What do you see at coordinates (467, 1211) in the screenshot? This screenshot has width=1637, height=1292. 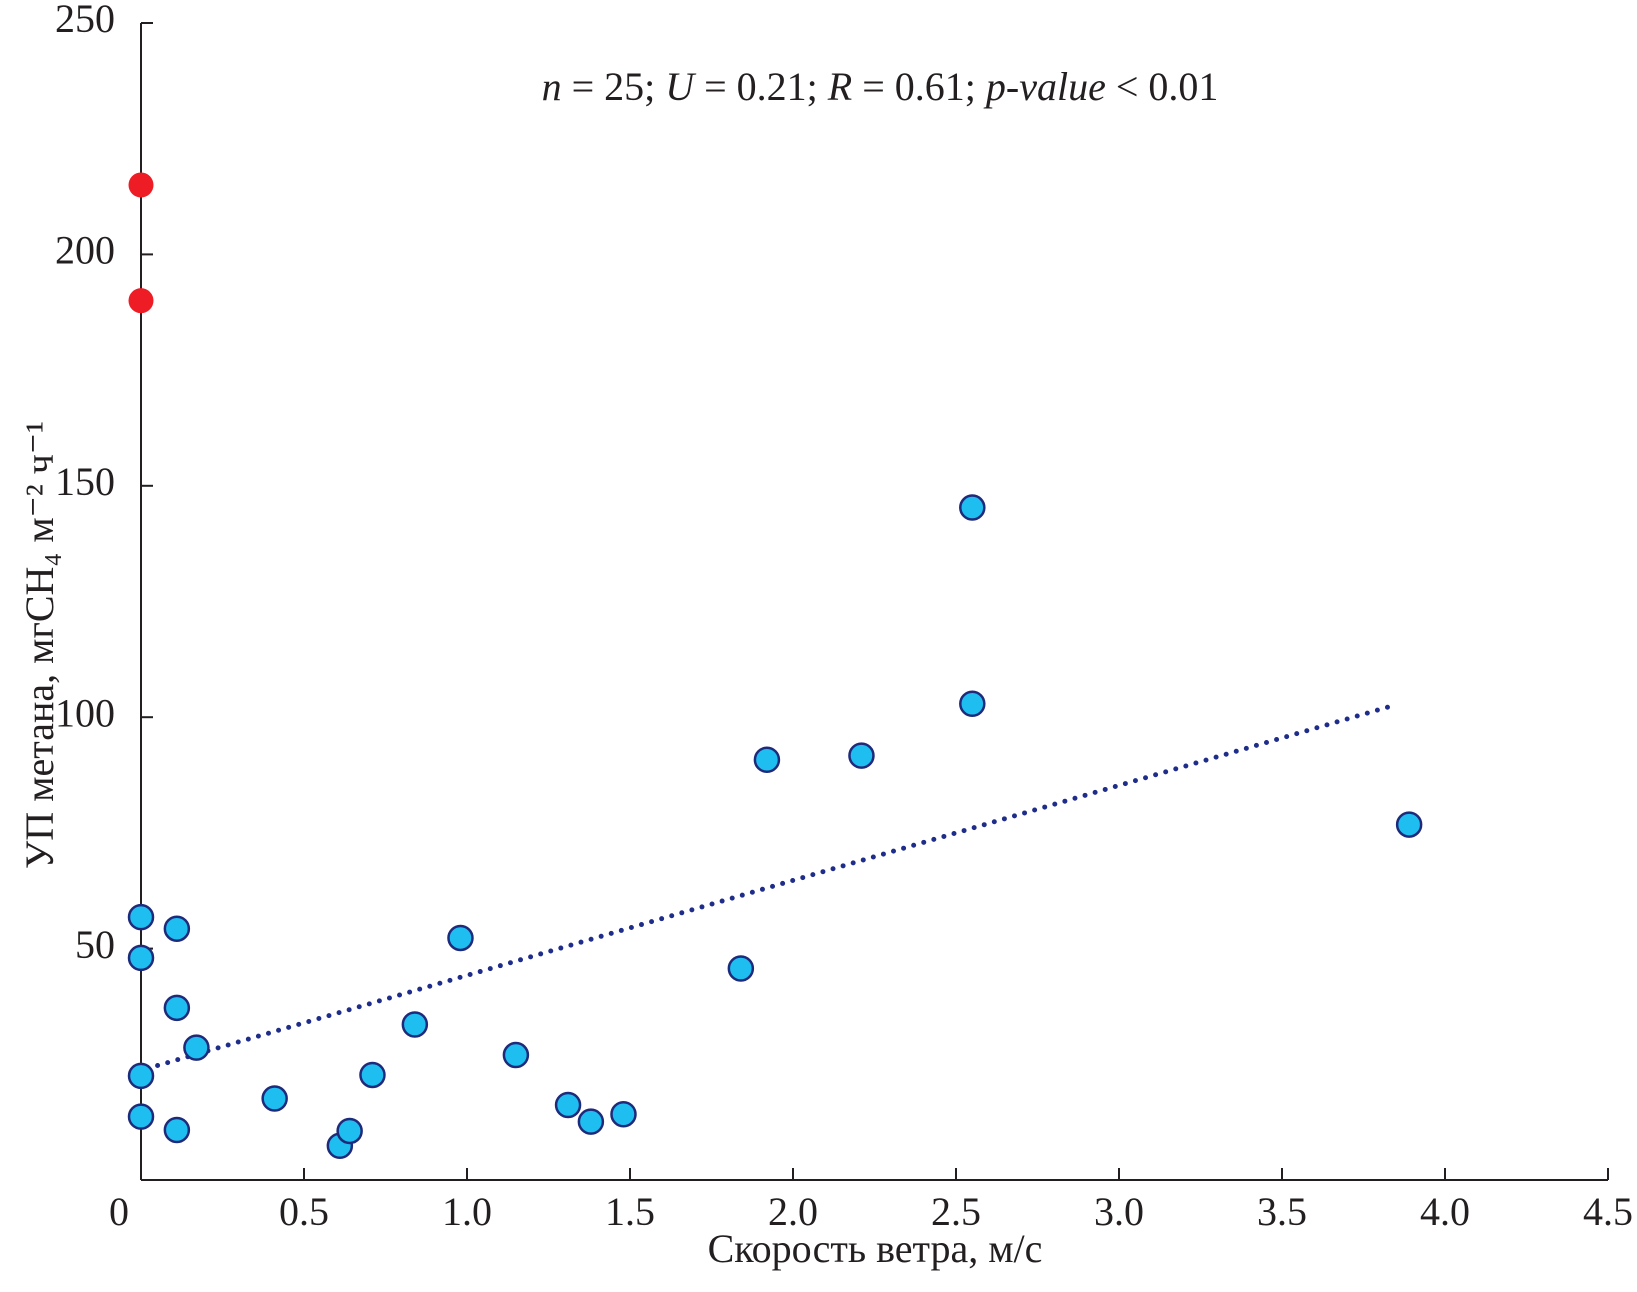 I see `x-tick-label: 1.0` at bounding box center [467, 1211].